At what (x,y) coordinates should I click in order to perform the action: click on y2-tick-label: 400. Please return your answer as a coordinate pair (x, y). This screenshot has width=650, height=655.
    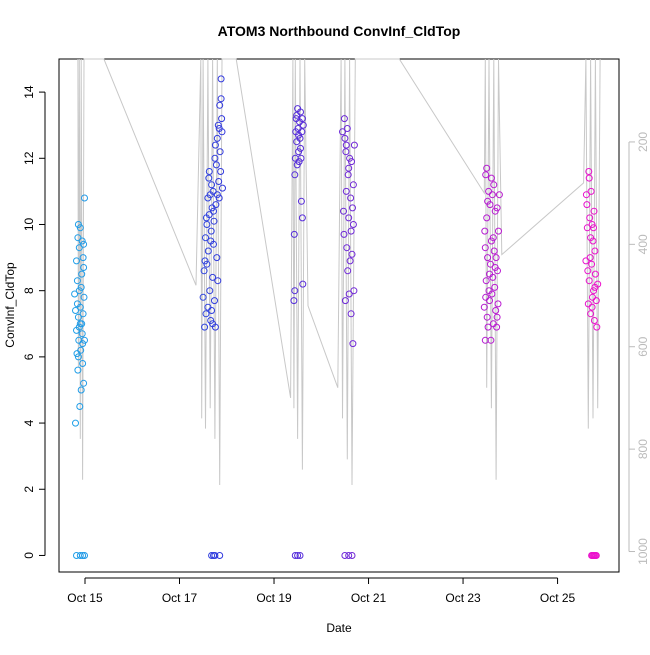
    Looking at the image, I should click on (643, 244).